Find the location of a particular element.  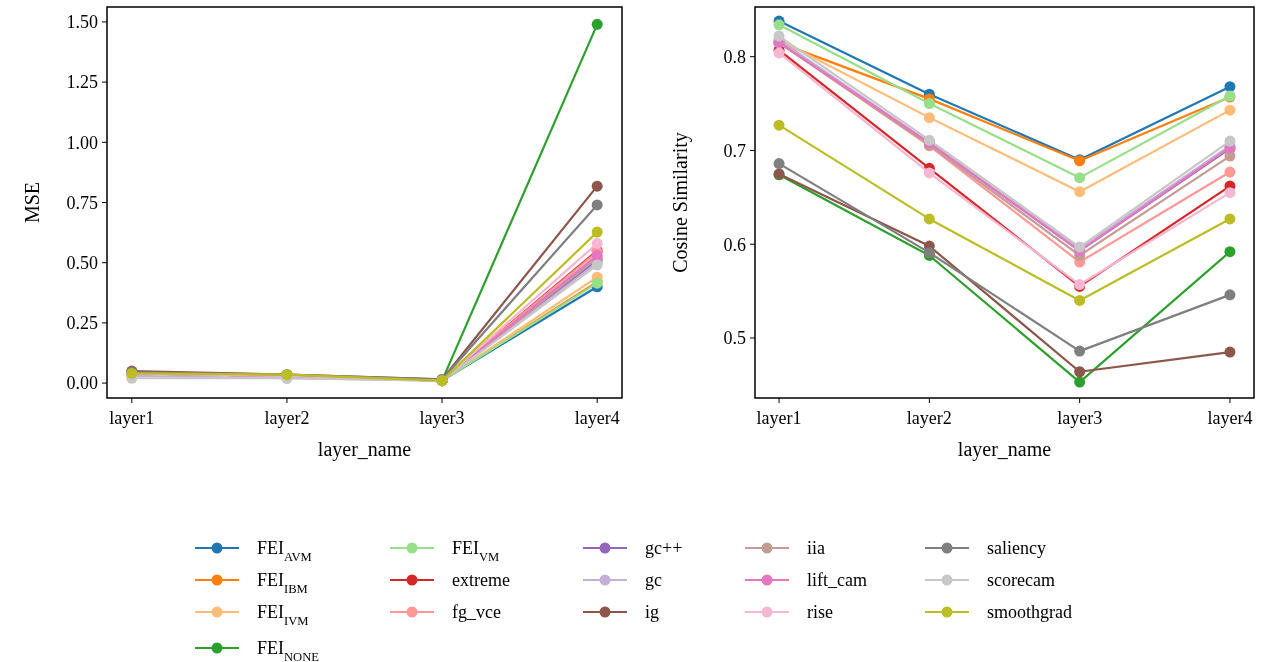

legend-label: gc++ is located at coordinates (664, 548).